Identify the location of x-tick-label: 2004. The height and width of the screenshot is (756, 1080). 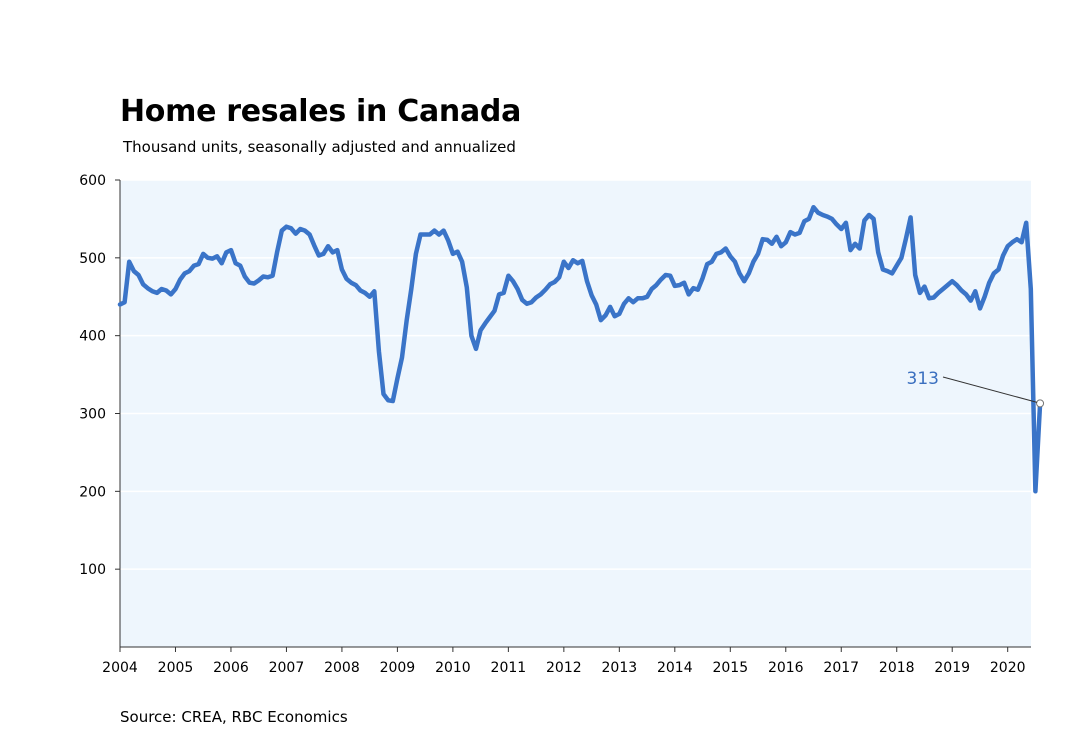
(120, 668).